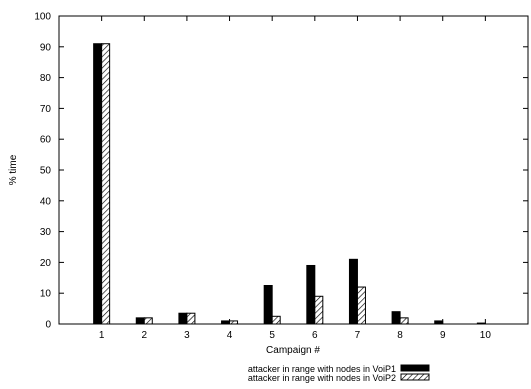  Describe the element at coordinates (102, 335) in the screenshot. I see `x-tick-label: 1` at that location.